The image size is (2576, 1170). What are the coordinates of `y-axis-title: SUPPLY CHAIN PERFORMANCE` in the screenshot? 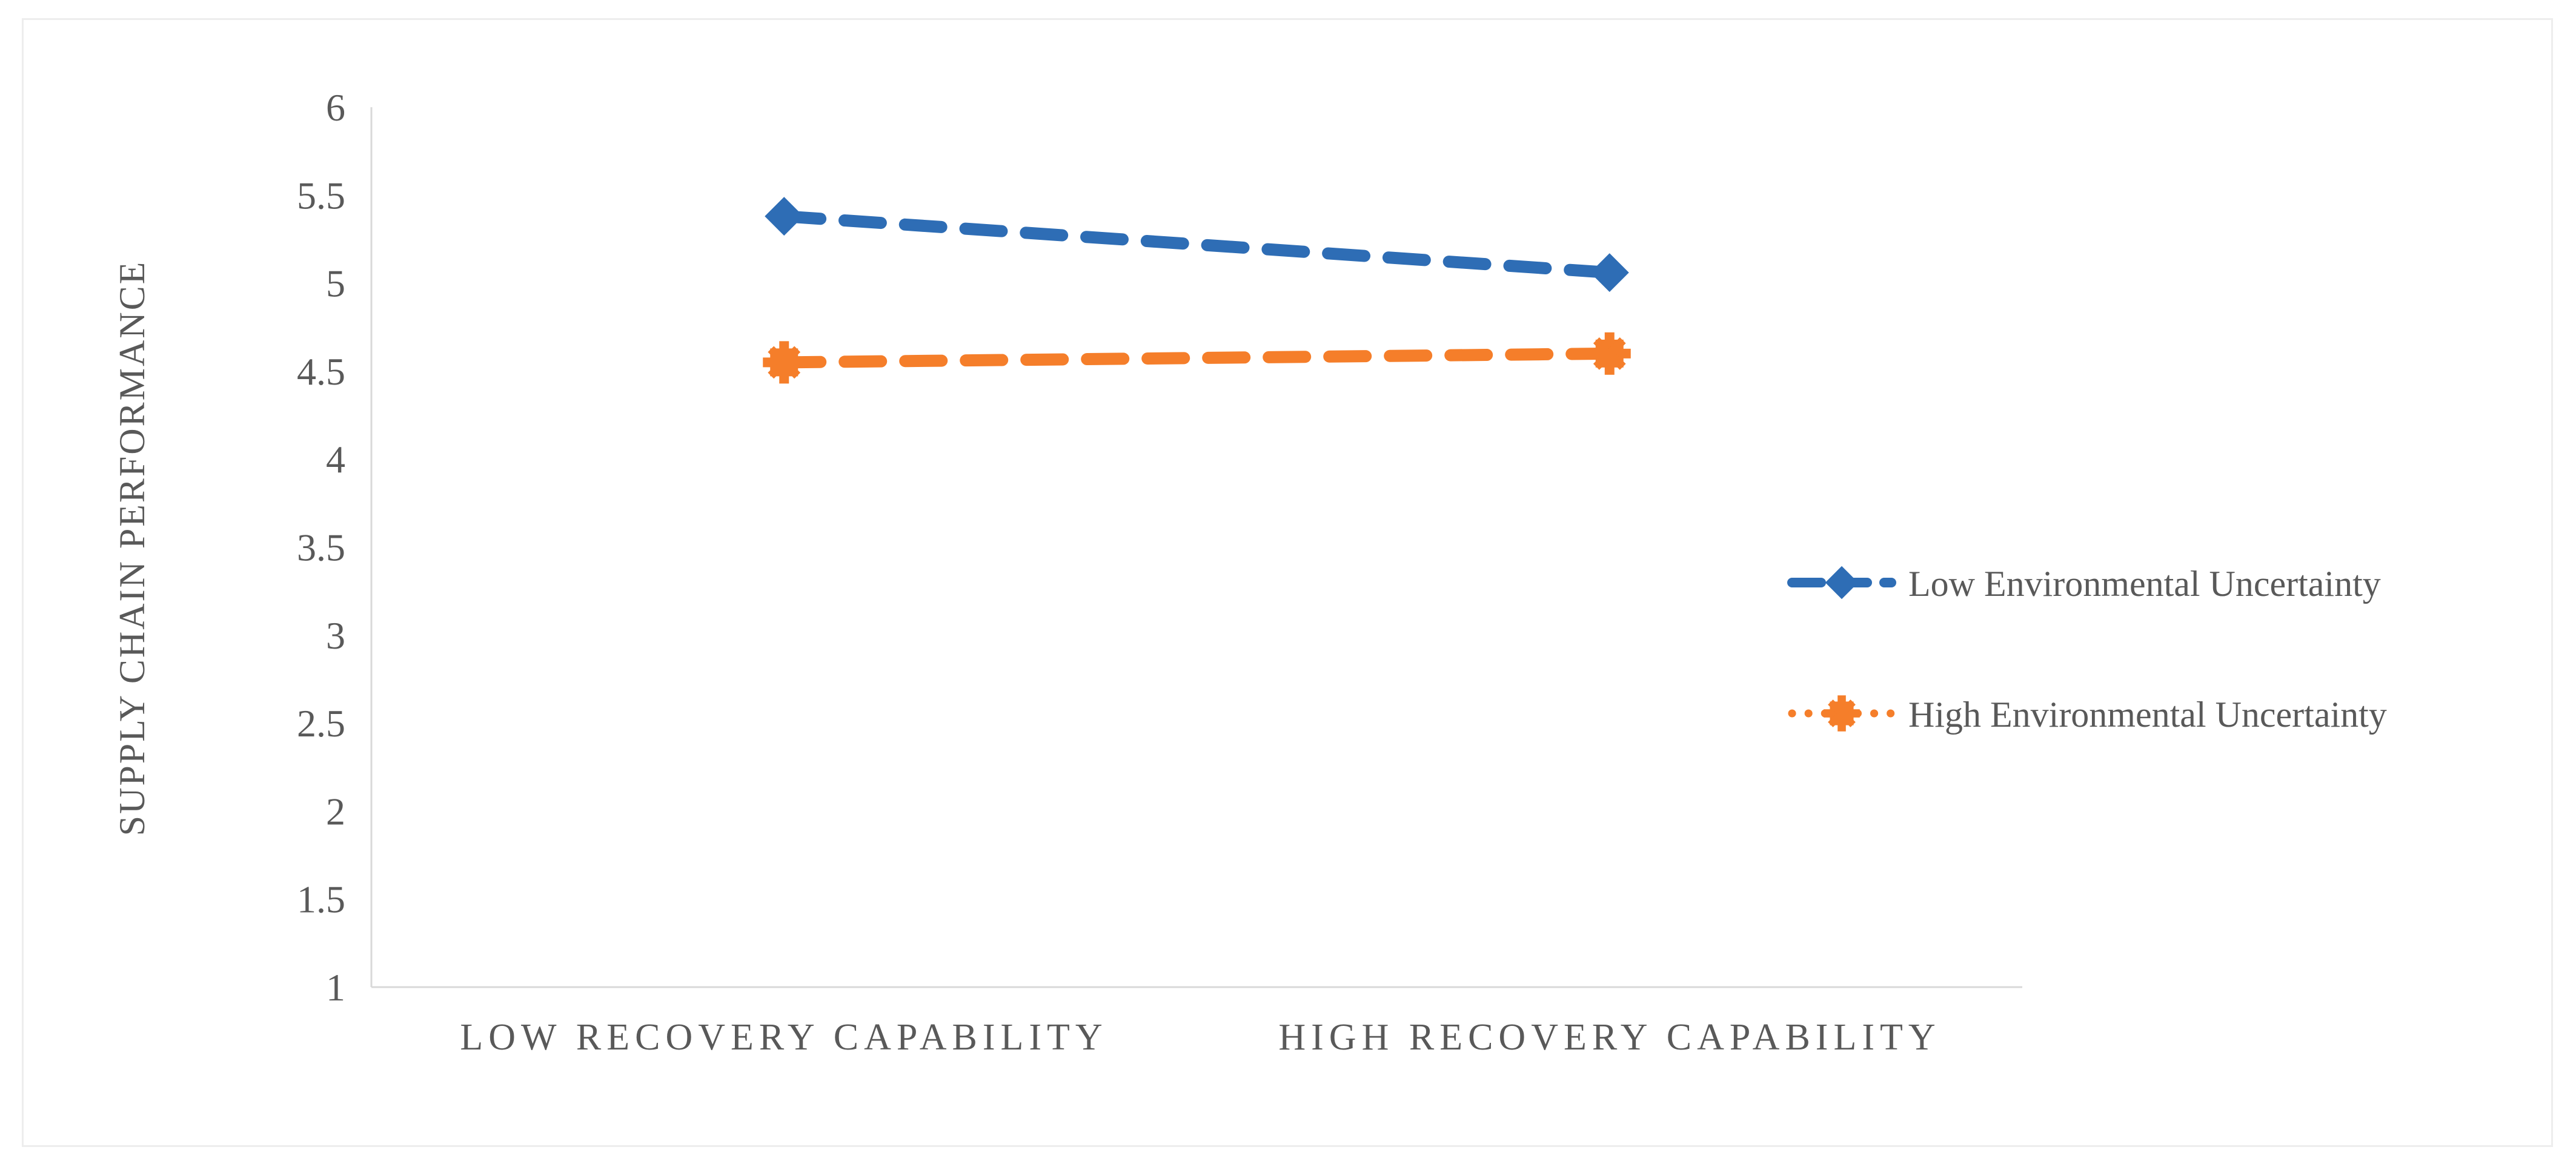 It's located at (132, 548).